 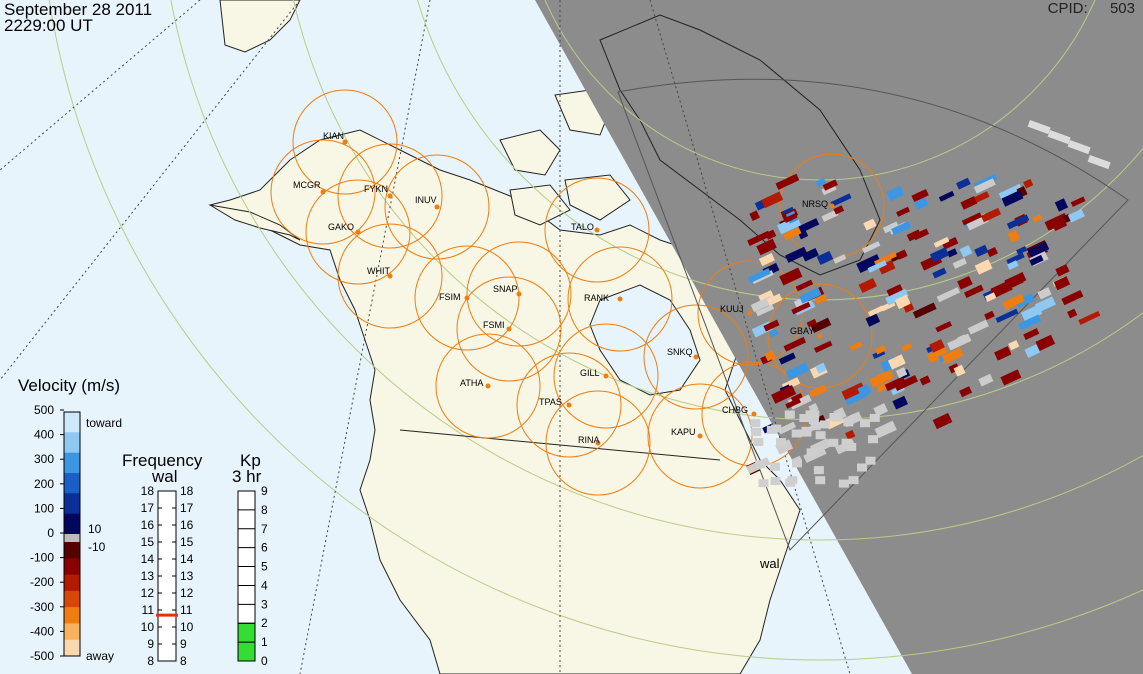 What do you see at coordinates (597, 230) in the screenshot?
I see `station-marker-talo` at bounding box center [597, 230].